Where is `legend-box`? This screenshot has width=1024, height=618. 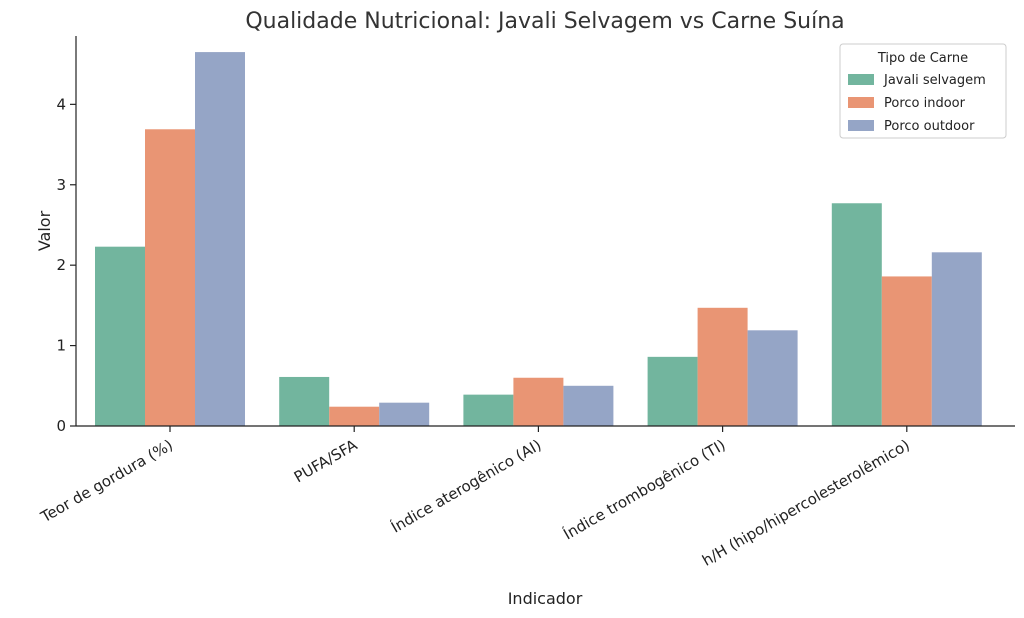
legend-box is located at coordinates (923, 91).